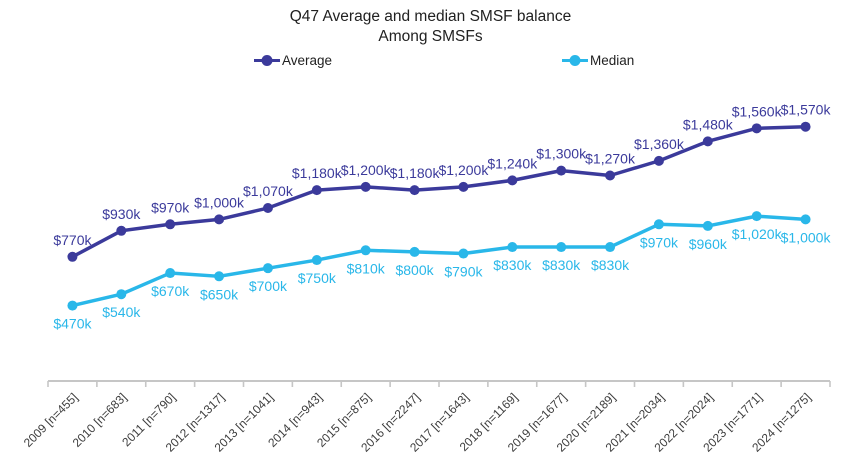 Image resolution: width=861 pixels, height=475 pixels. I want to click on median-point-label: $750k, so click(317, 278).